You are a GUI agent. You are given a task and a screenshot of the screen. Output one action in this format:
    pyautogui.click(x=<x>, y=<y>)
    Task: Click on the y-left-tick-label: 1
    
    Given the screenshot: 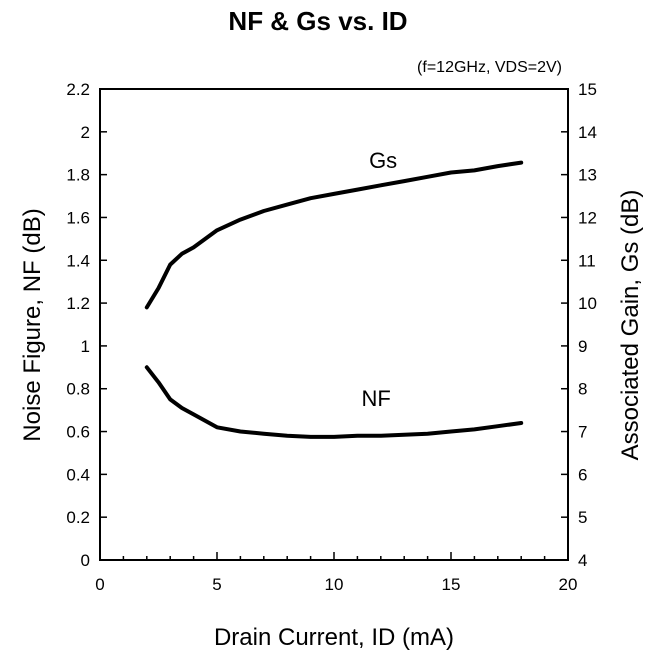 What is the action you would take?
    pyautogui.click(x=85, y=346)
    